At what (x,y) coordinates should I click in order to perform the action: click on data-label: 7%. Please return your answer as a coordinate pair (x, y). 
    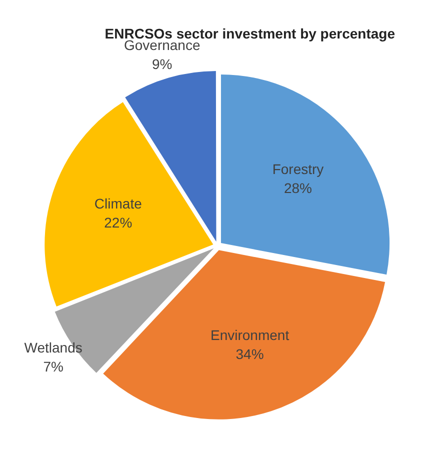
    Looking at the image, I should click on (53, 366).